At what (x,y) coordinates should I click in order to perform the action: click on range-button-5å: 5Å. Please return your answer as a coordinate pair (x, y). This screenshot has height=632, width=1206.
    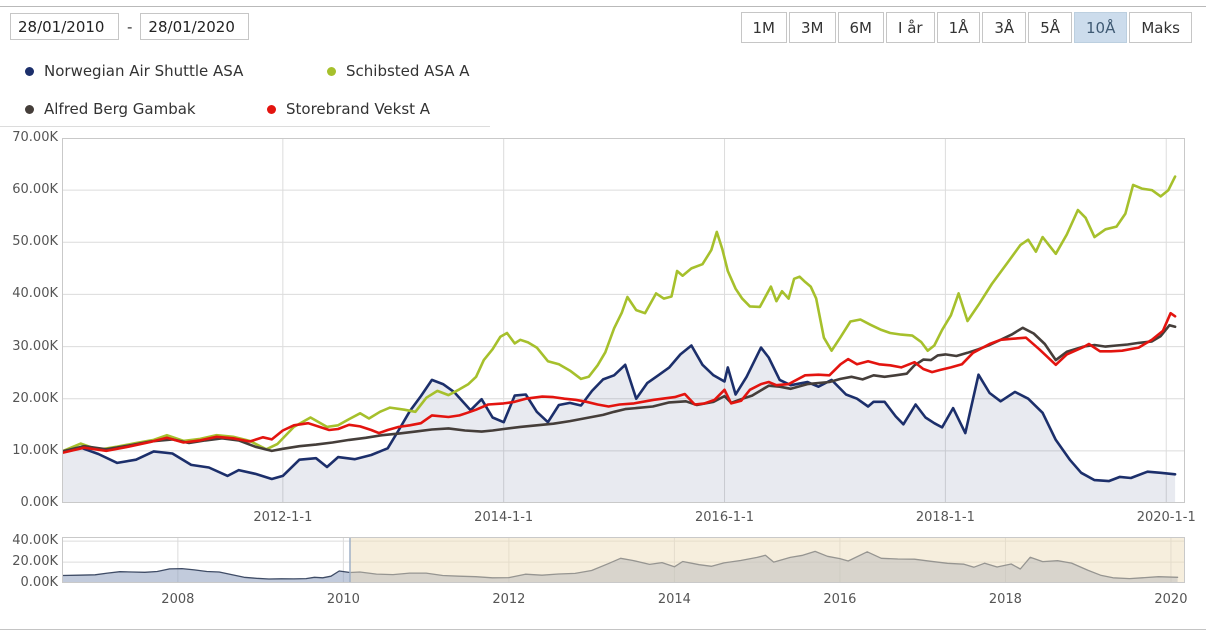
    Looking at the image, I should click on (1050, 27).